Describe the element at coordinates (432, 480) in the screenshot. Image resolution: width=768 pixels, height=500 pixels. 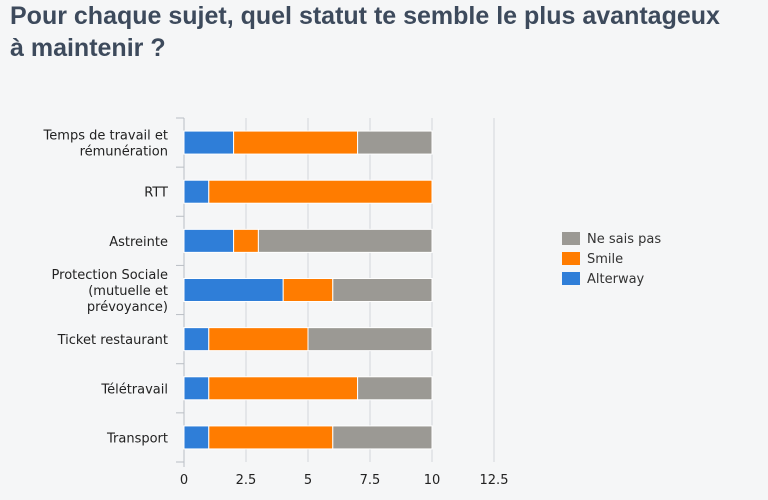
I see `x-tick-label: 10` at that location.